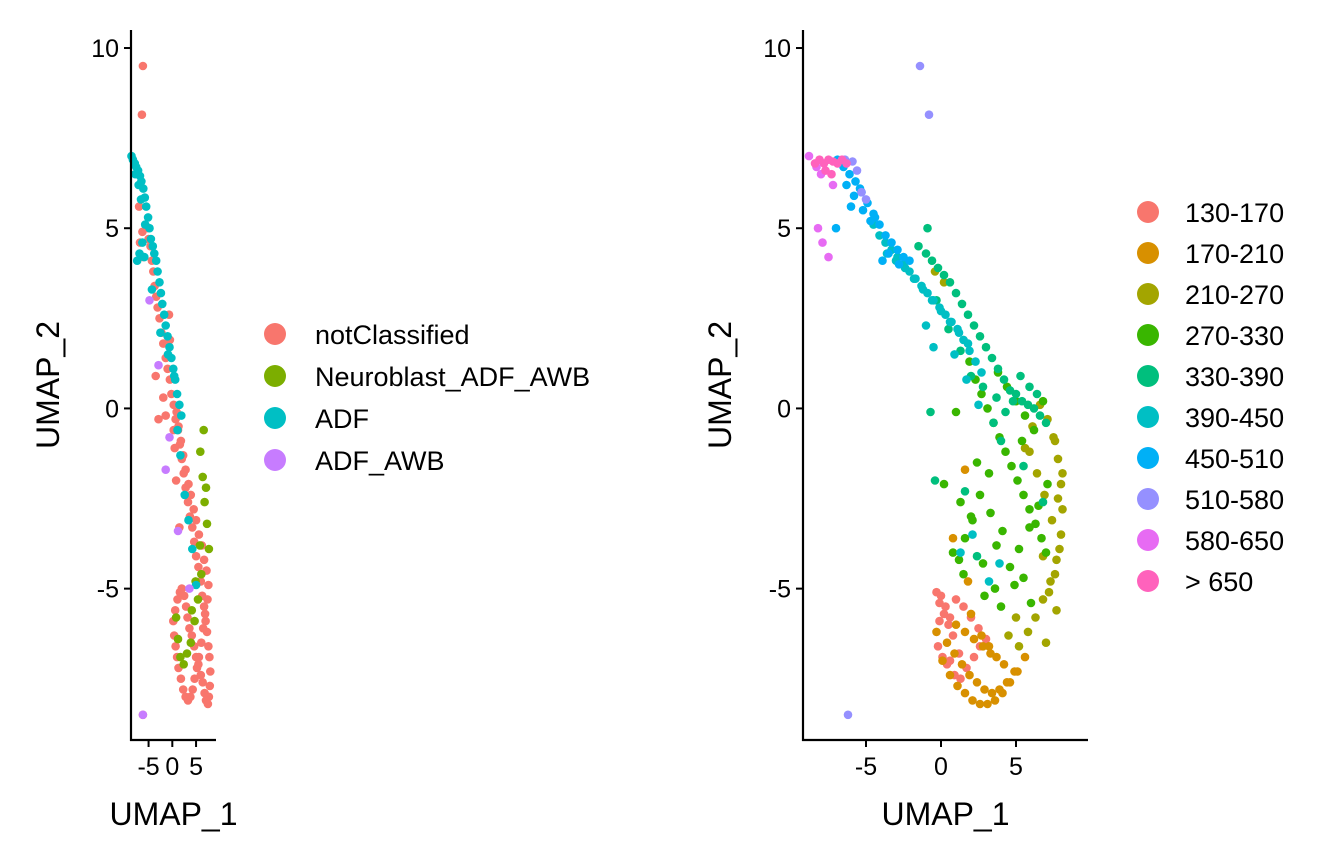 The height and width of the screenshot is (865, 1344). I want to click on legend-label: 510-580, so click(1234, 500).